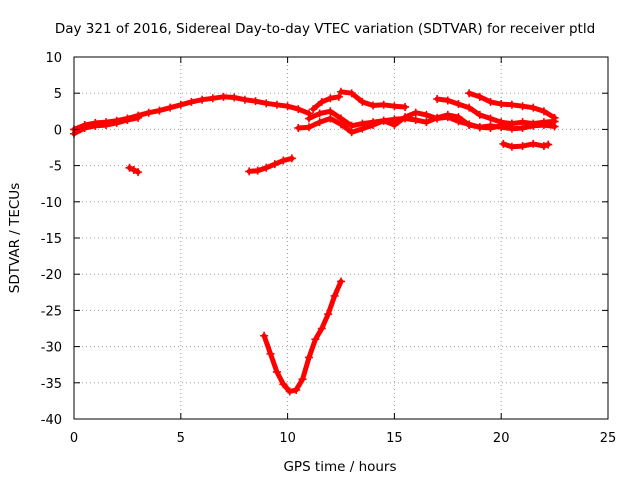 The image size is (640, 480). What do you see at coordinates (51, 203) in the screenshot?
I see `y-tick-label: -10` at bounding box center [51, 203].